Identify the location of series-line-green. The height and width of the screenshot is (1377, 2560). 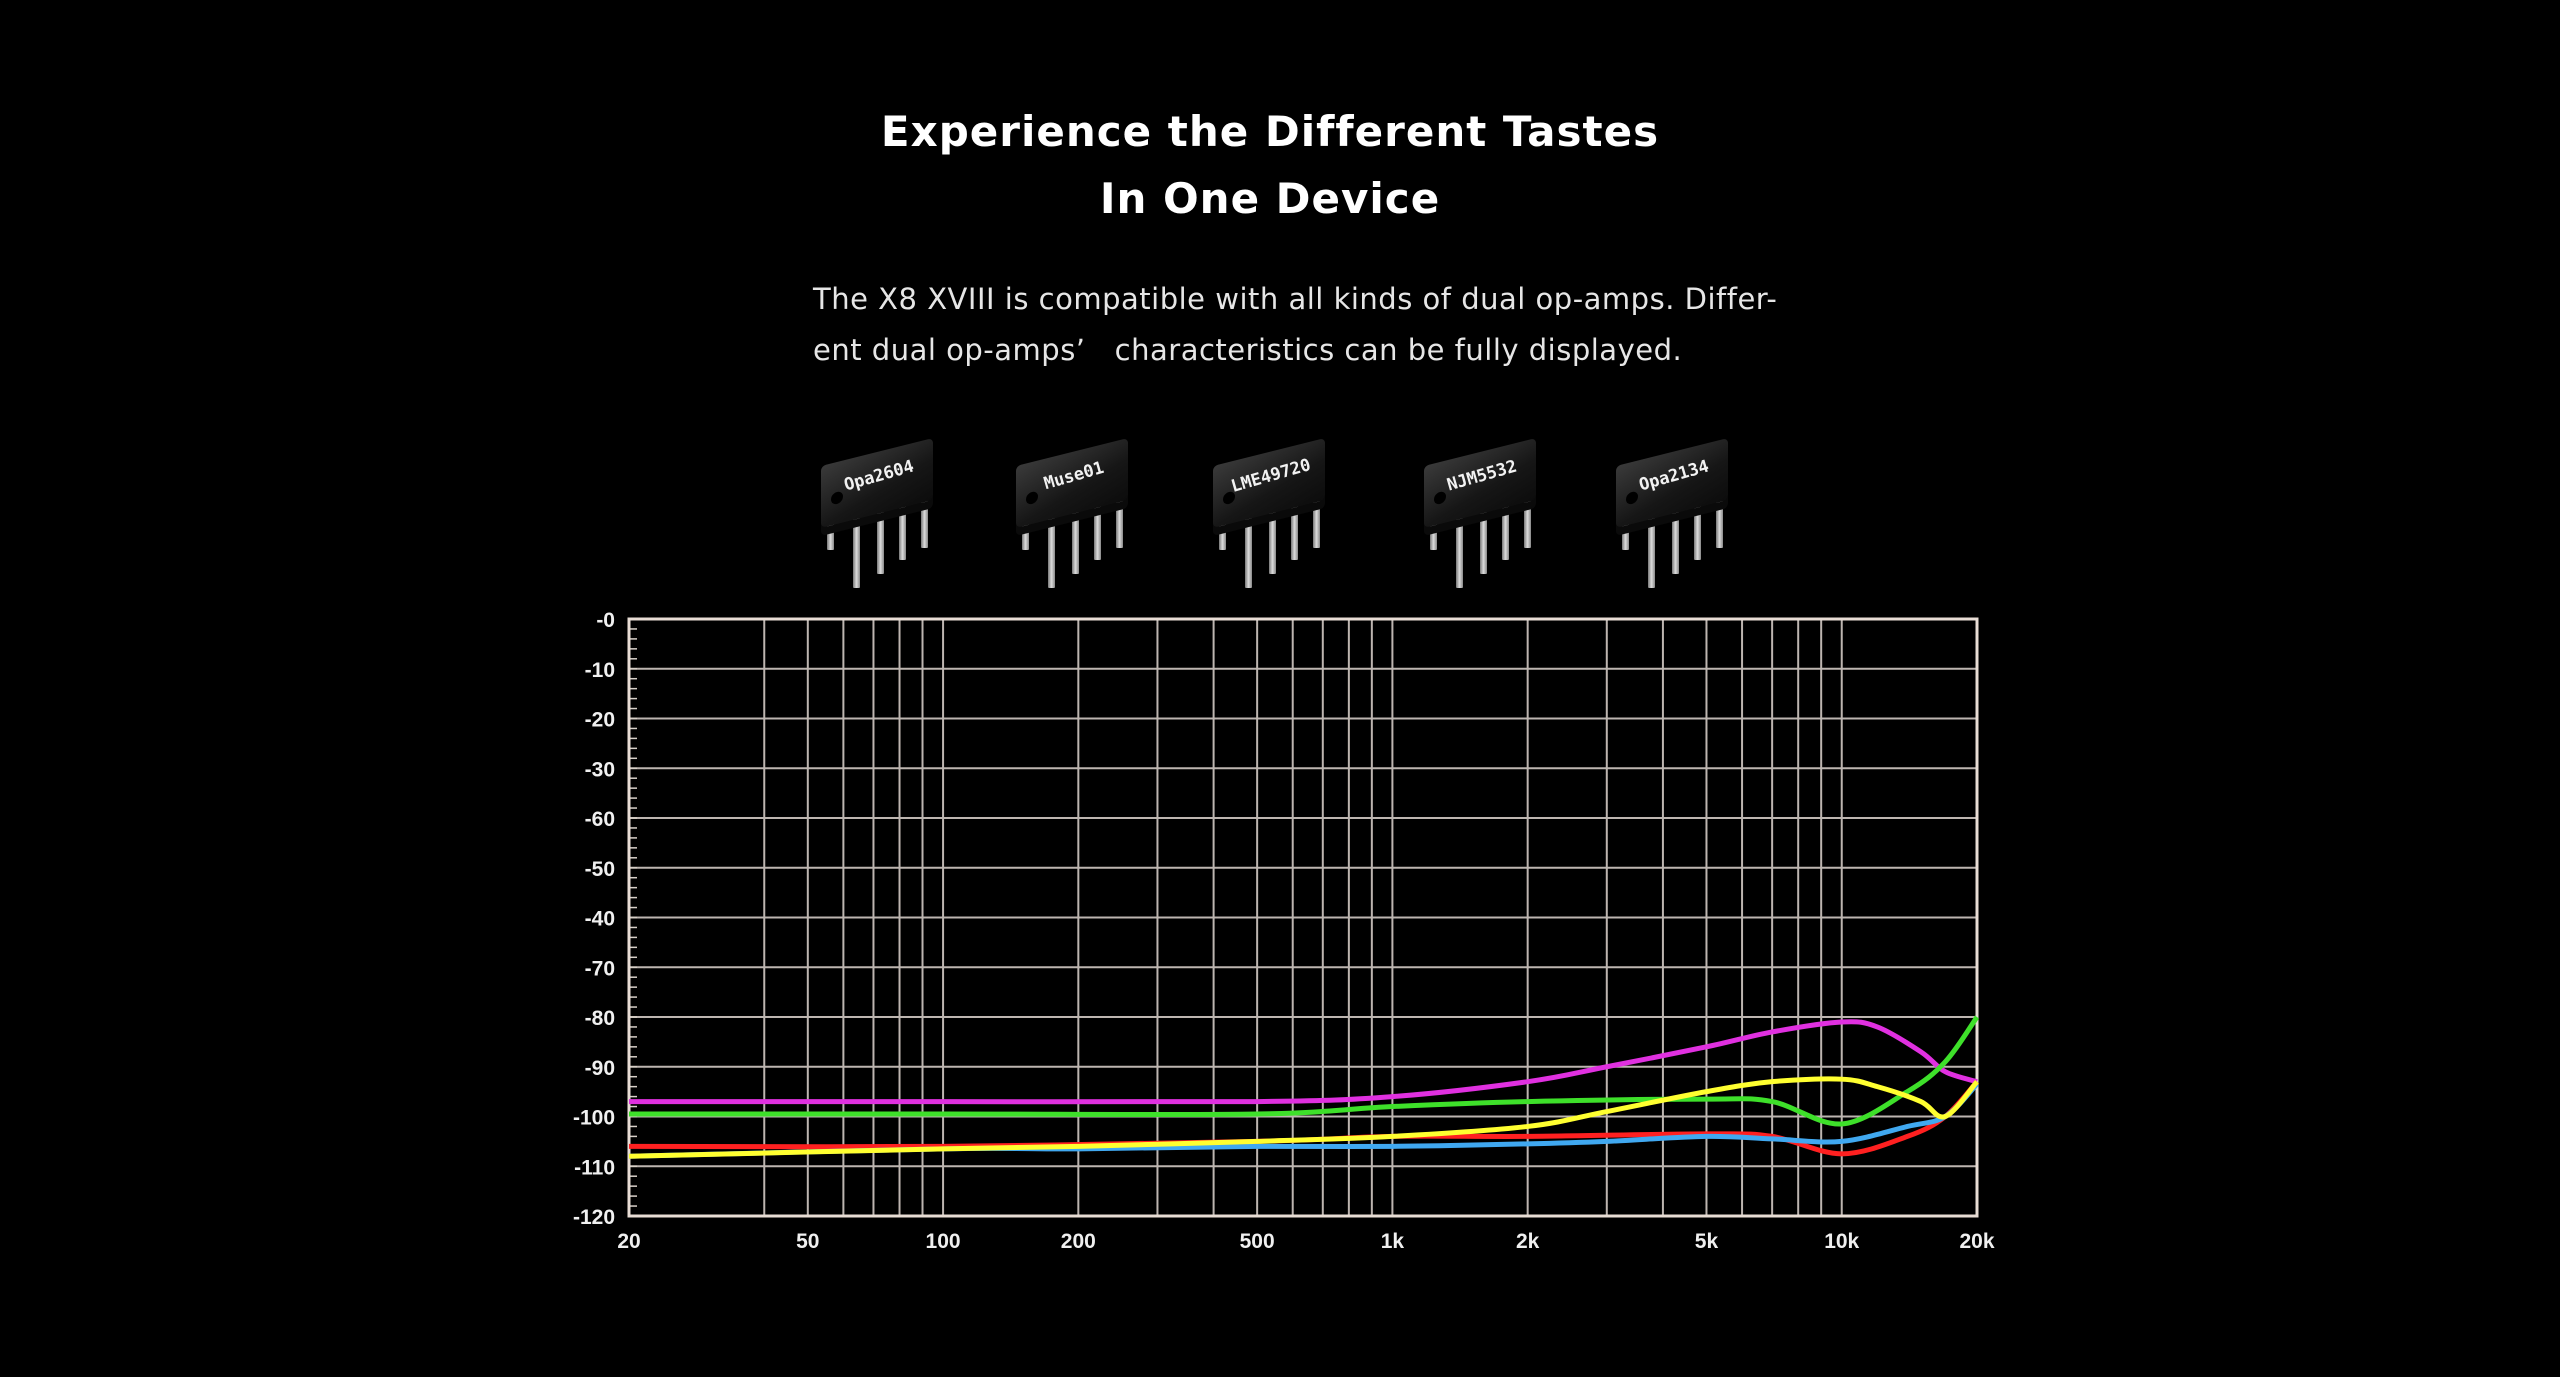
(1304, 1071).